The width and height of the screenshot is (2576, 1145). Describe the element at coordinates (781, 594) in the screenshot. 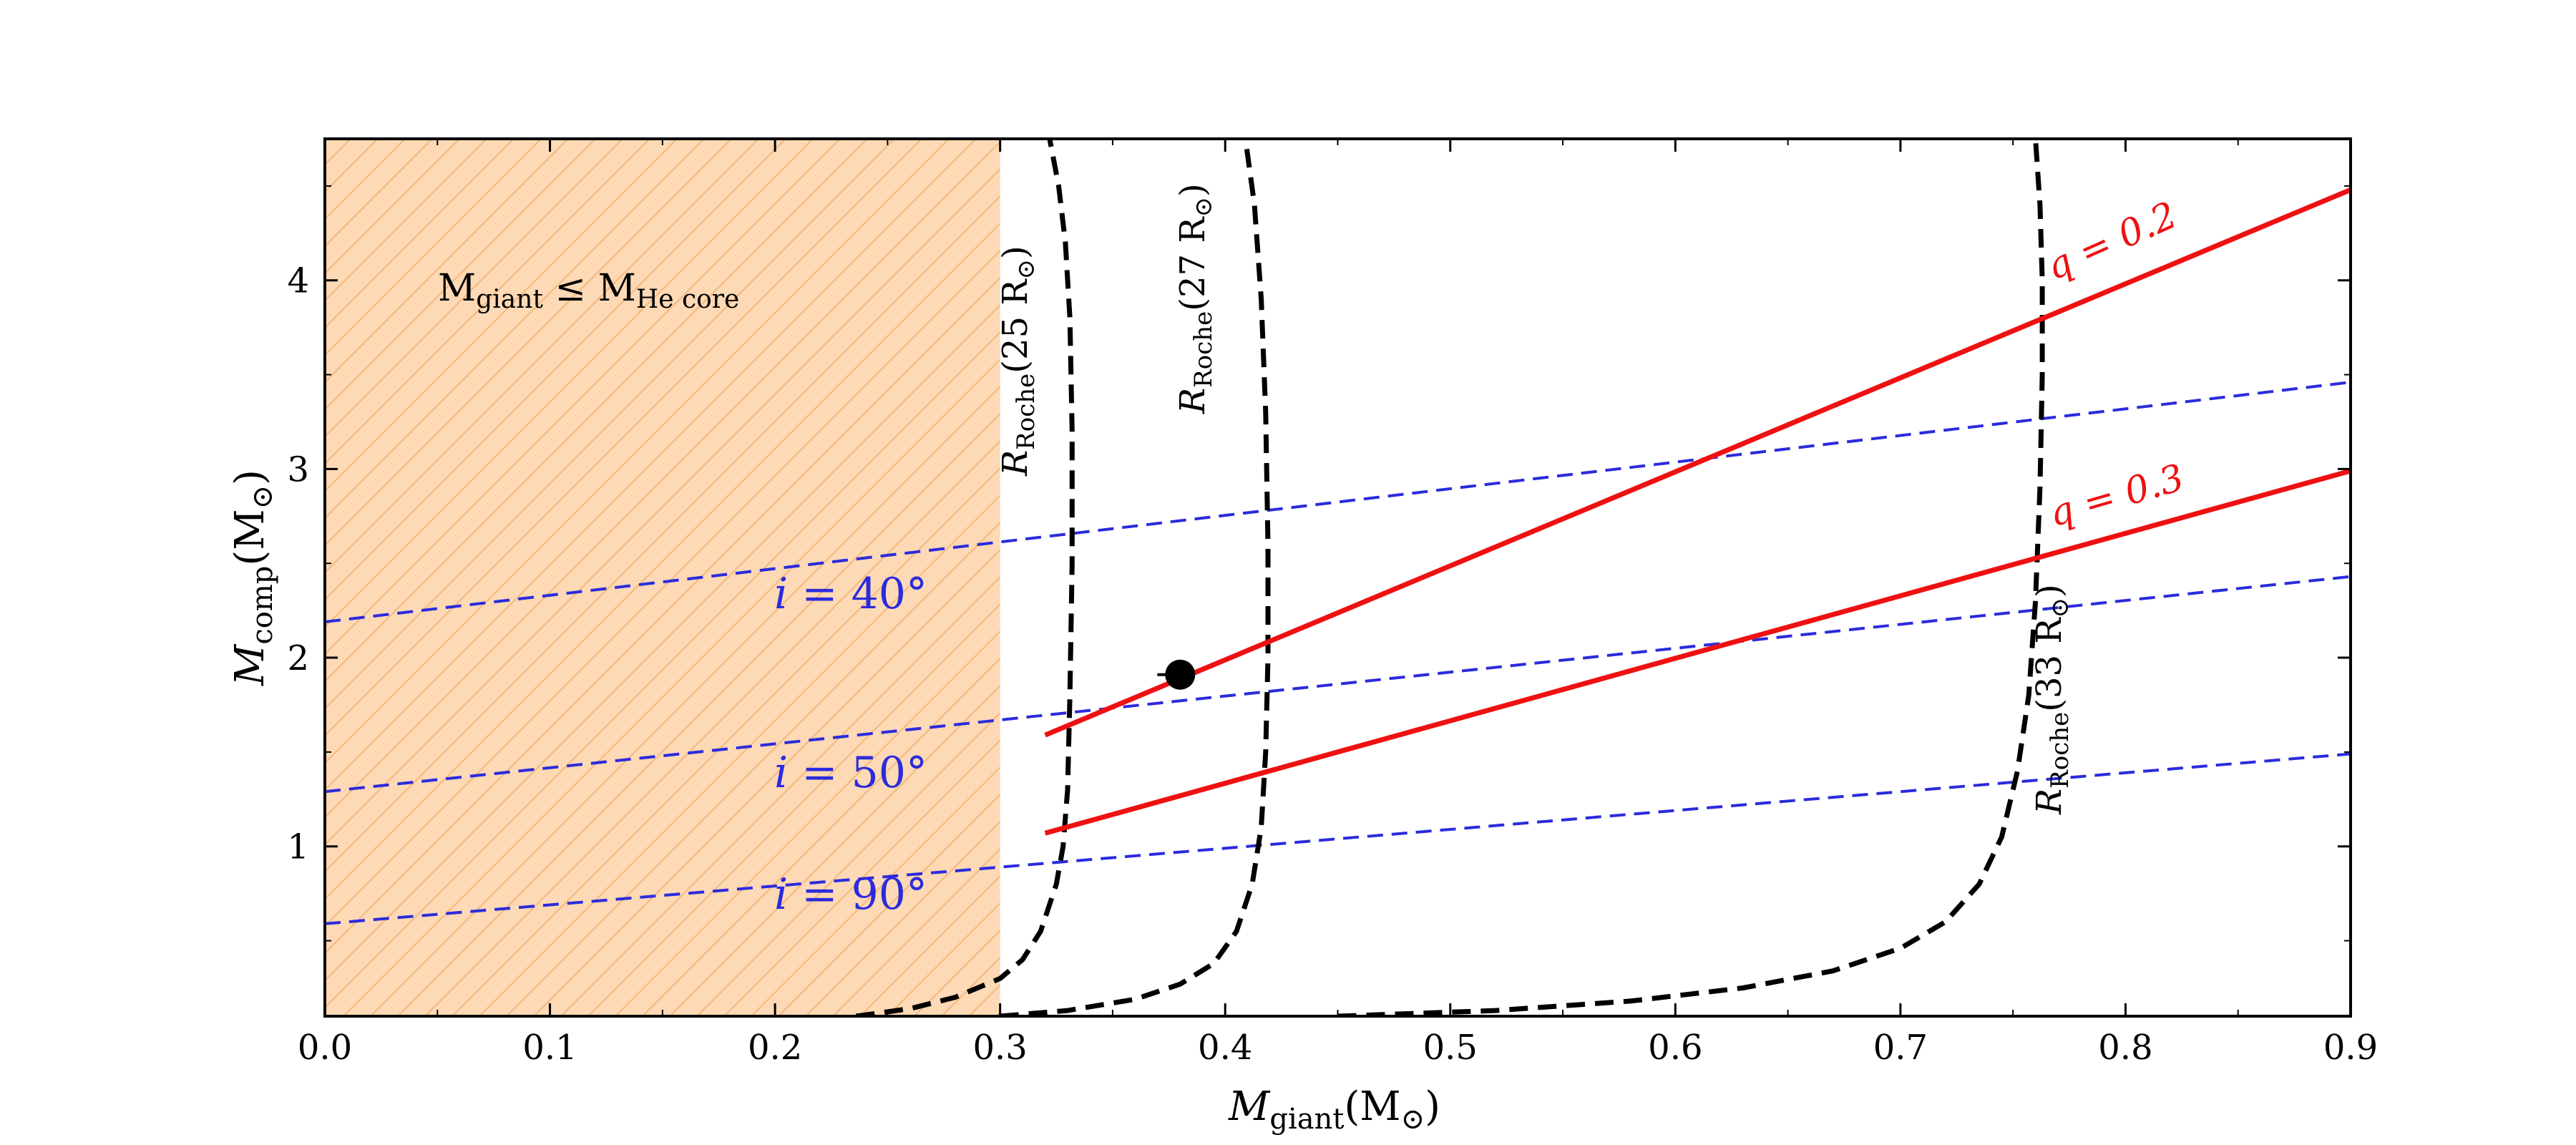

I see `label-i-40-var: i` at that location.